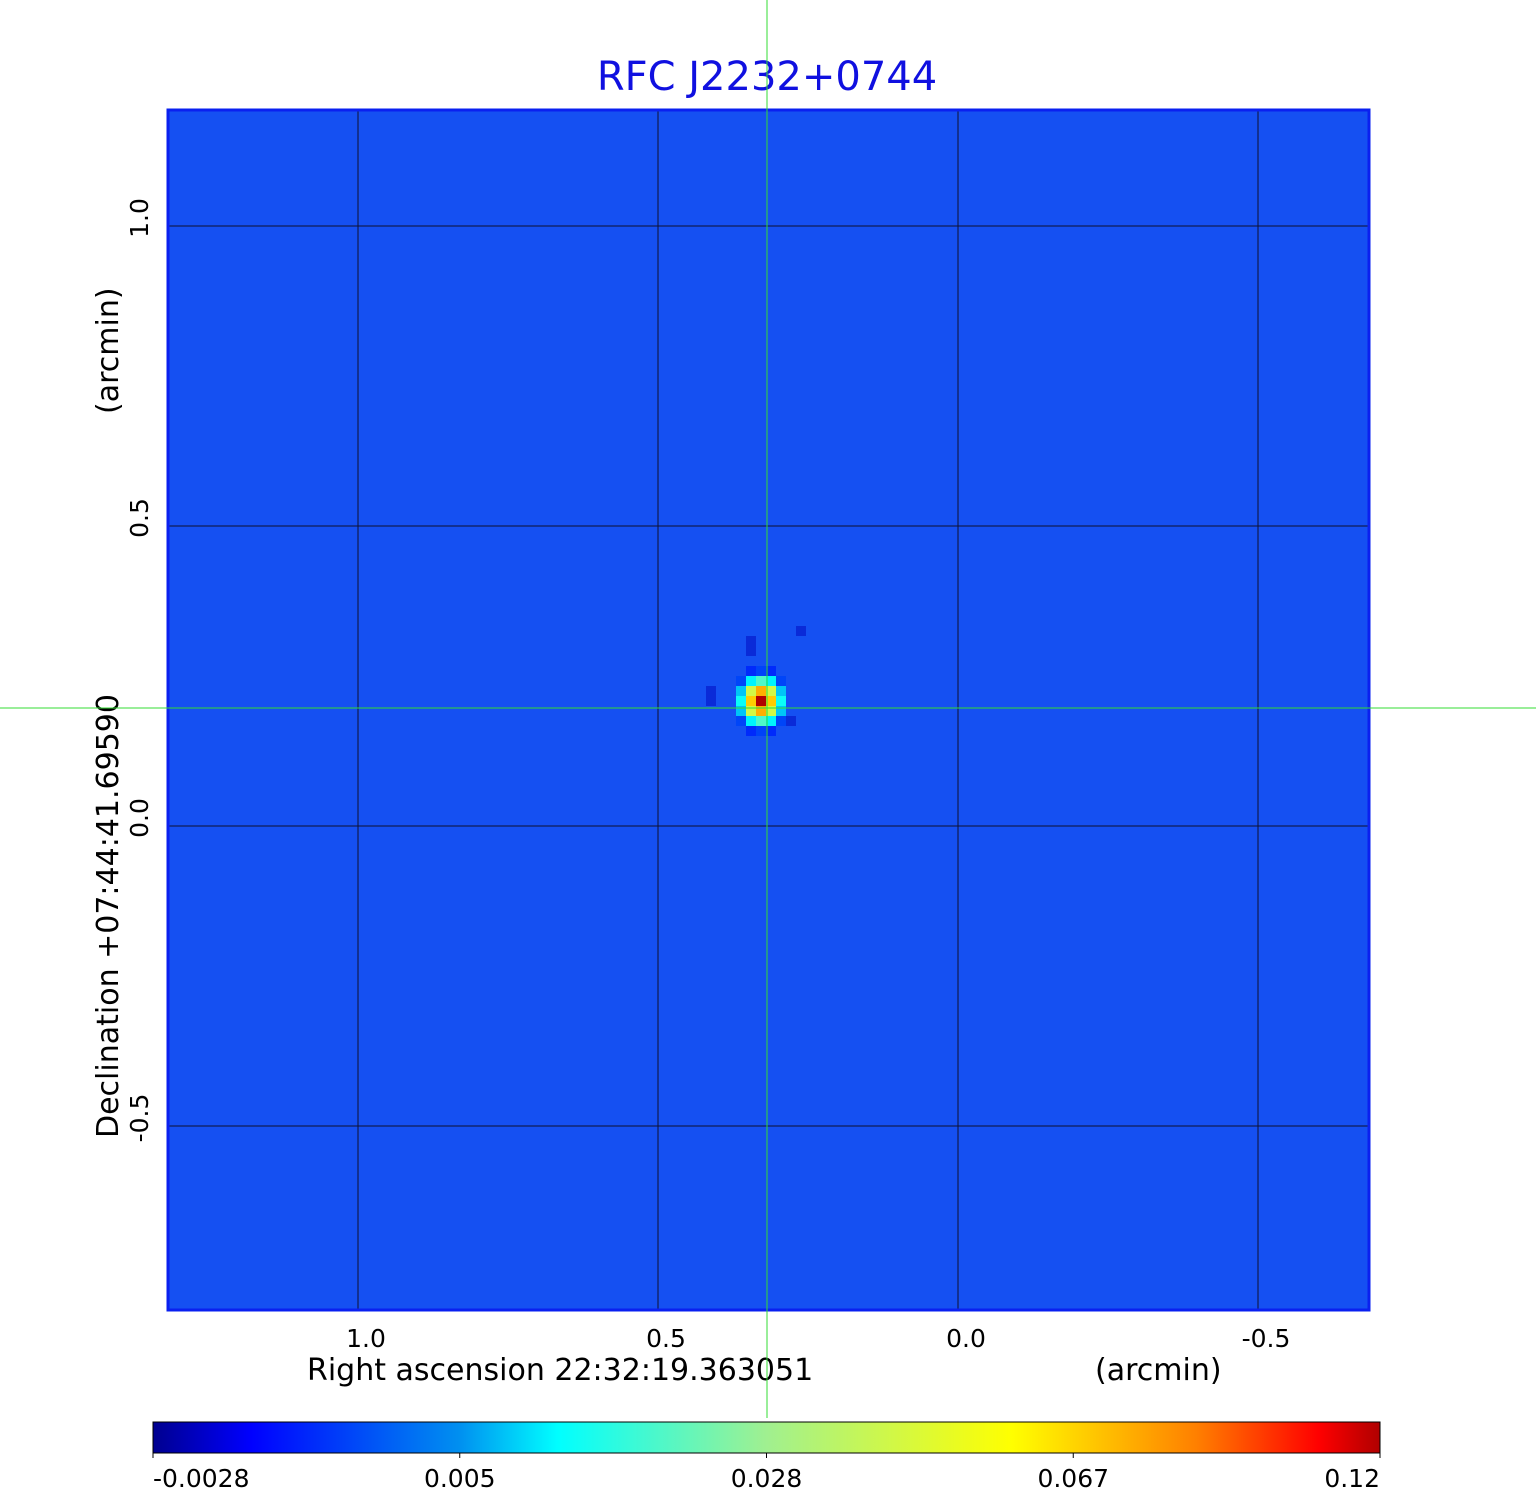  Describe the element at coordinates (1266, 1338) in the screenshot. I see `x-tick-label: -0.5` at that location.